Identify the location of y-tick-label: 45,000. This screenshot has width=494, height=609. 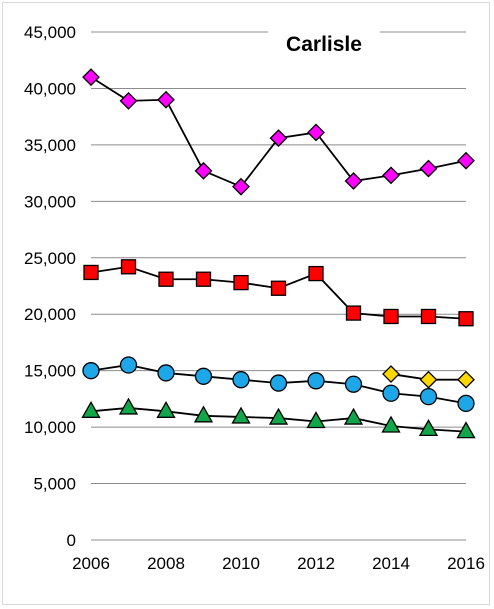
(50, 32).